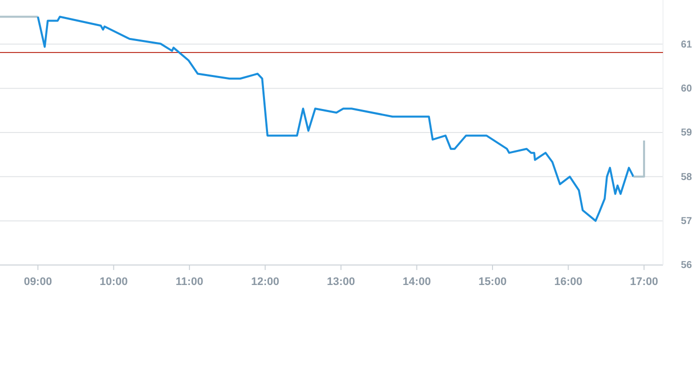  I want to click on y-tick-label: 58, so click(686, 177).